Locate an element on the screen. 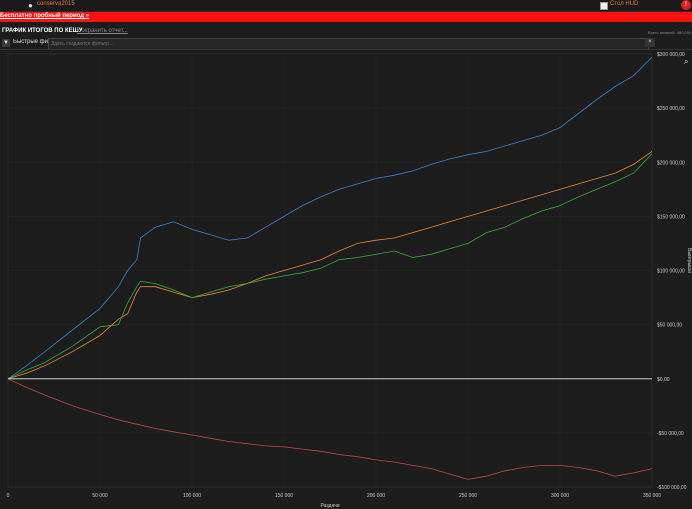  user-icon: ● is located at coordinates (30, 5).